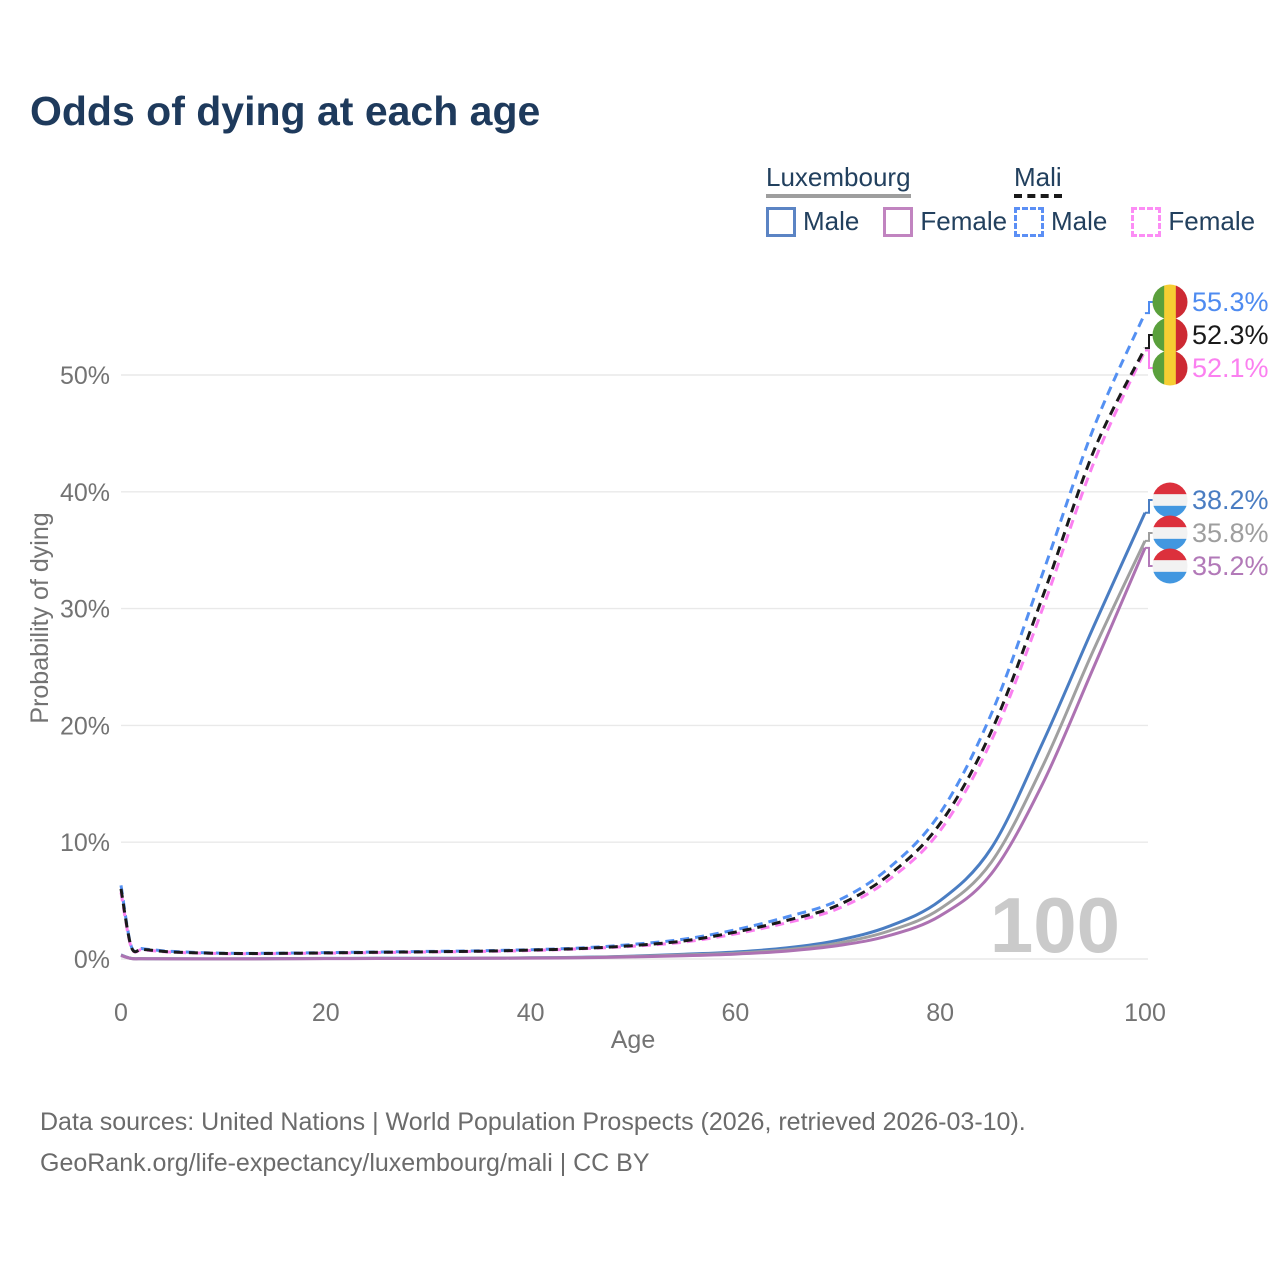 The height and width of the screenshot is (1280, 1280). What do you see at coordinates (85, 493) in the screenshot?
I see `y-tick-label: 40%` at bounding box center [85, 493].